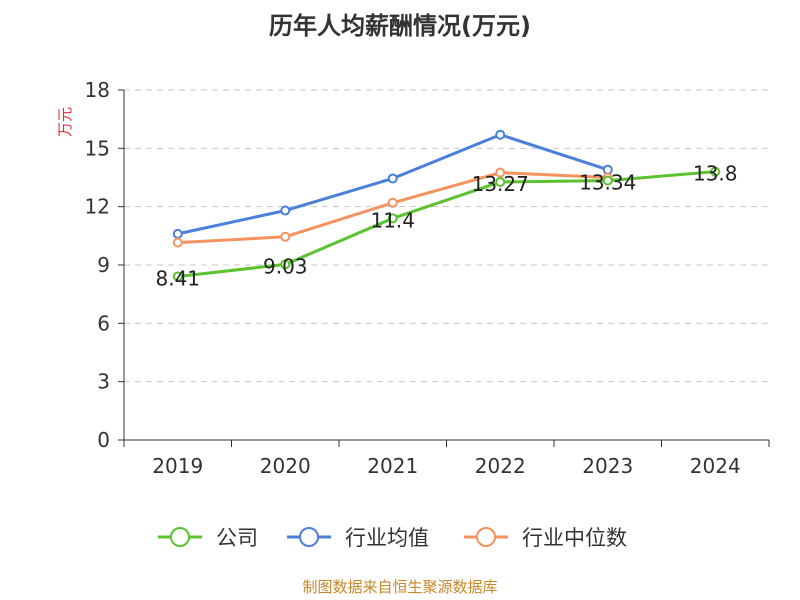  I want to click on data-label: 11.4, so click(392, 220).